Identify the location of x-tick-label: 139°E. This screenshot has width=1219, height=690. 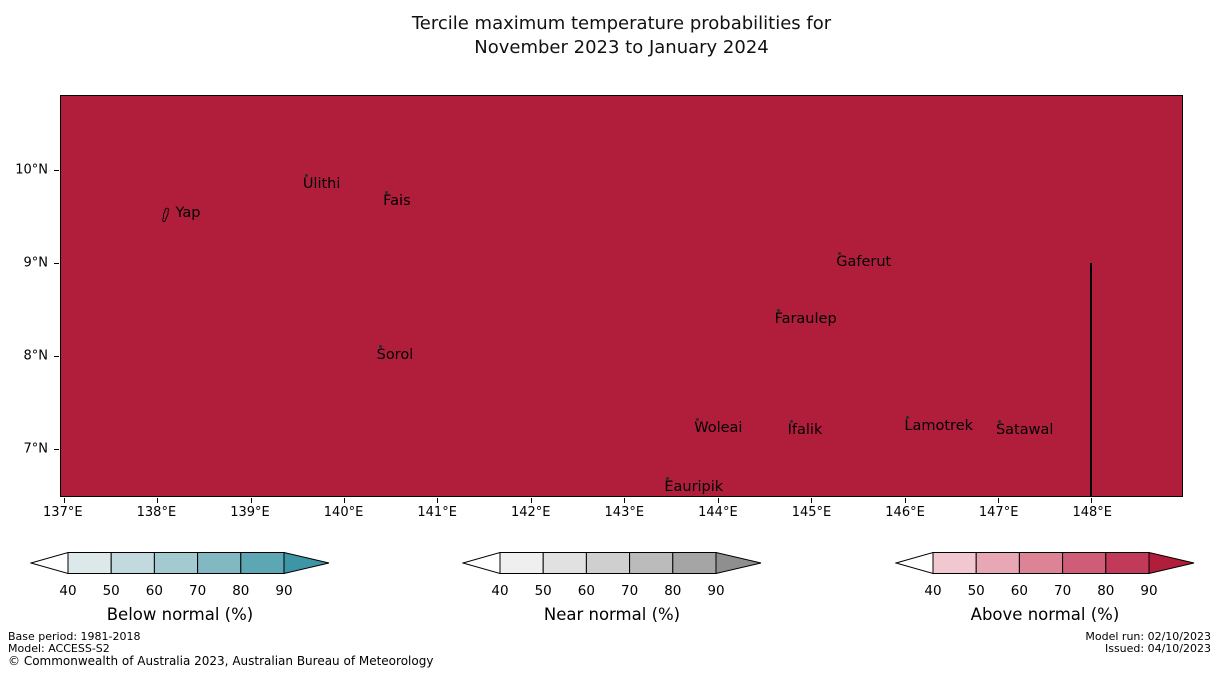
(250, 512).